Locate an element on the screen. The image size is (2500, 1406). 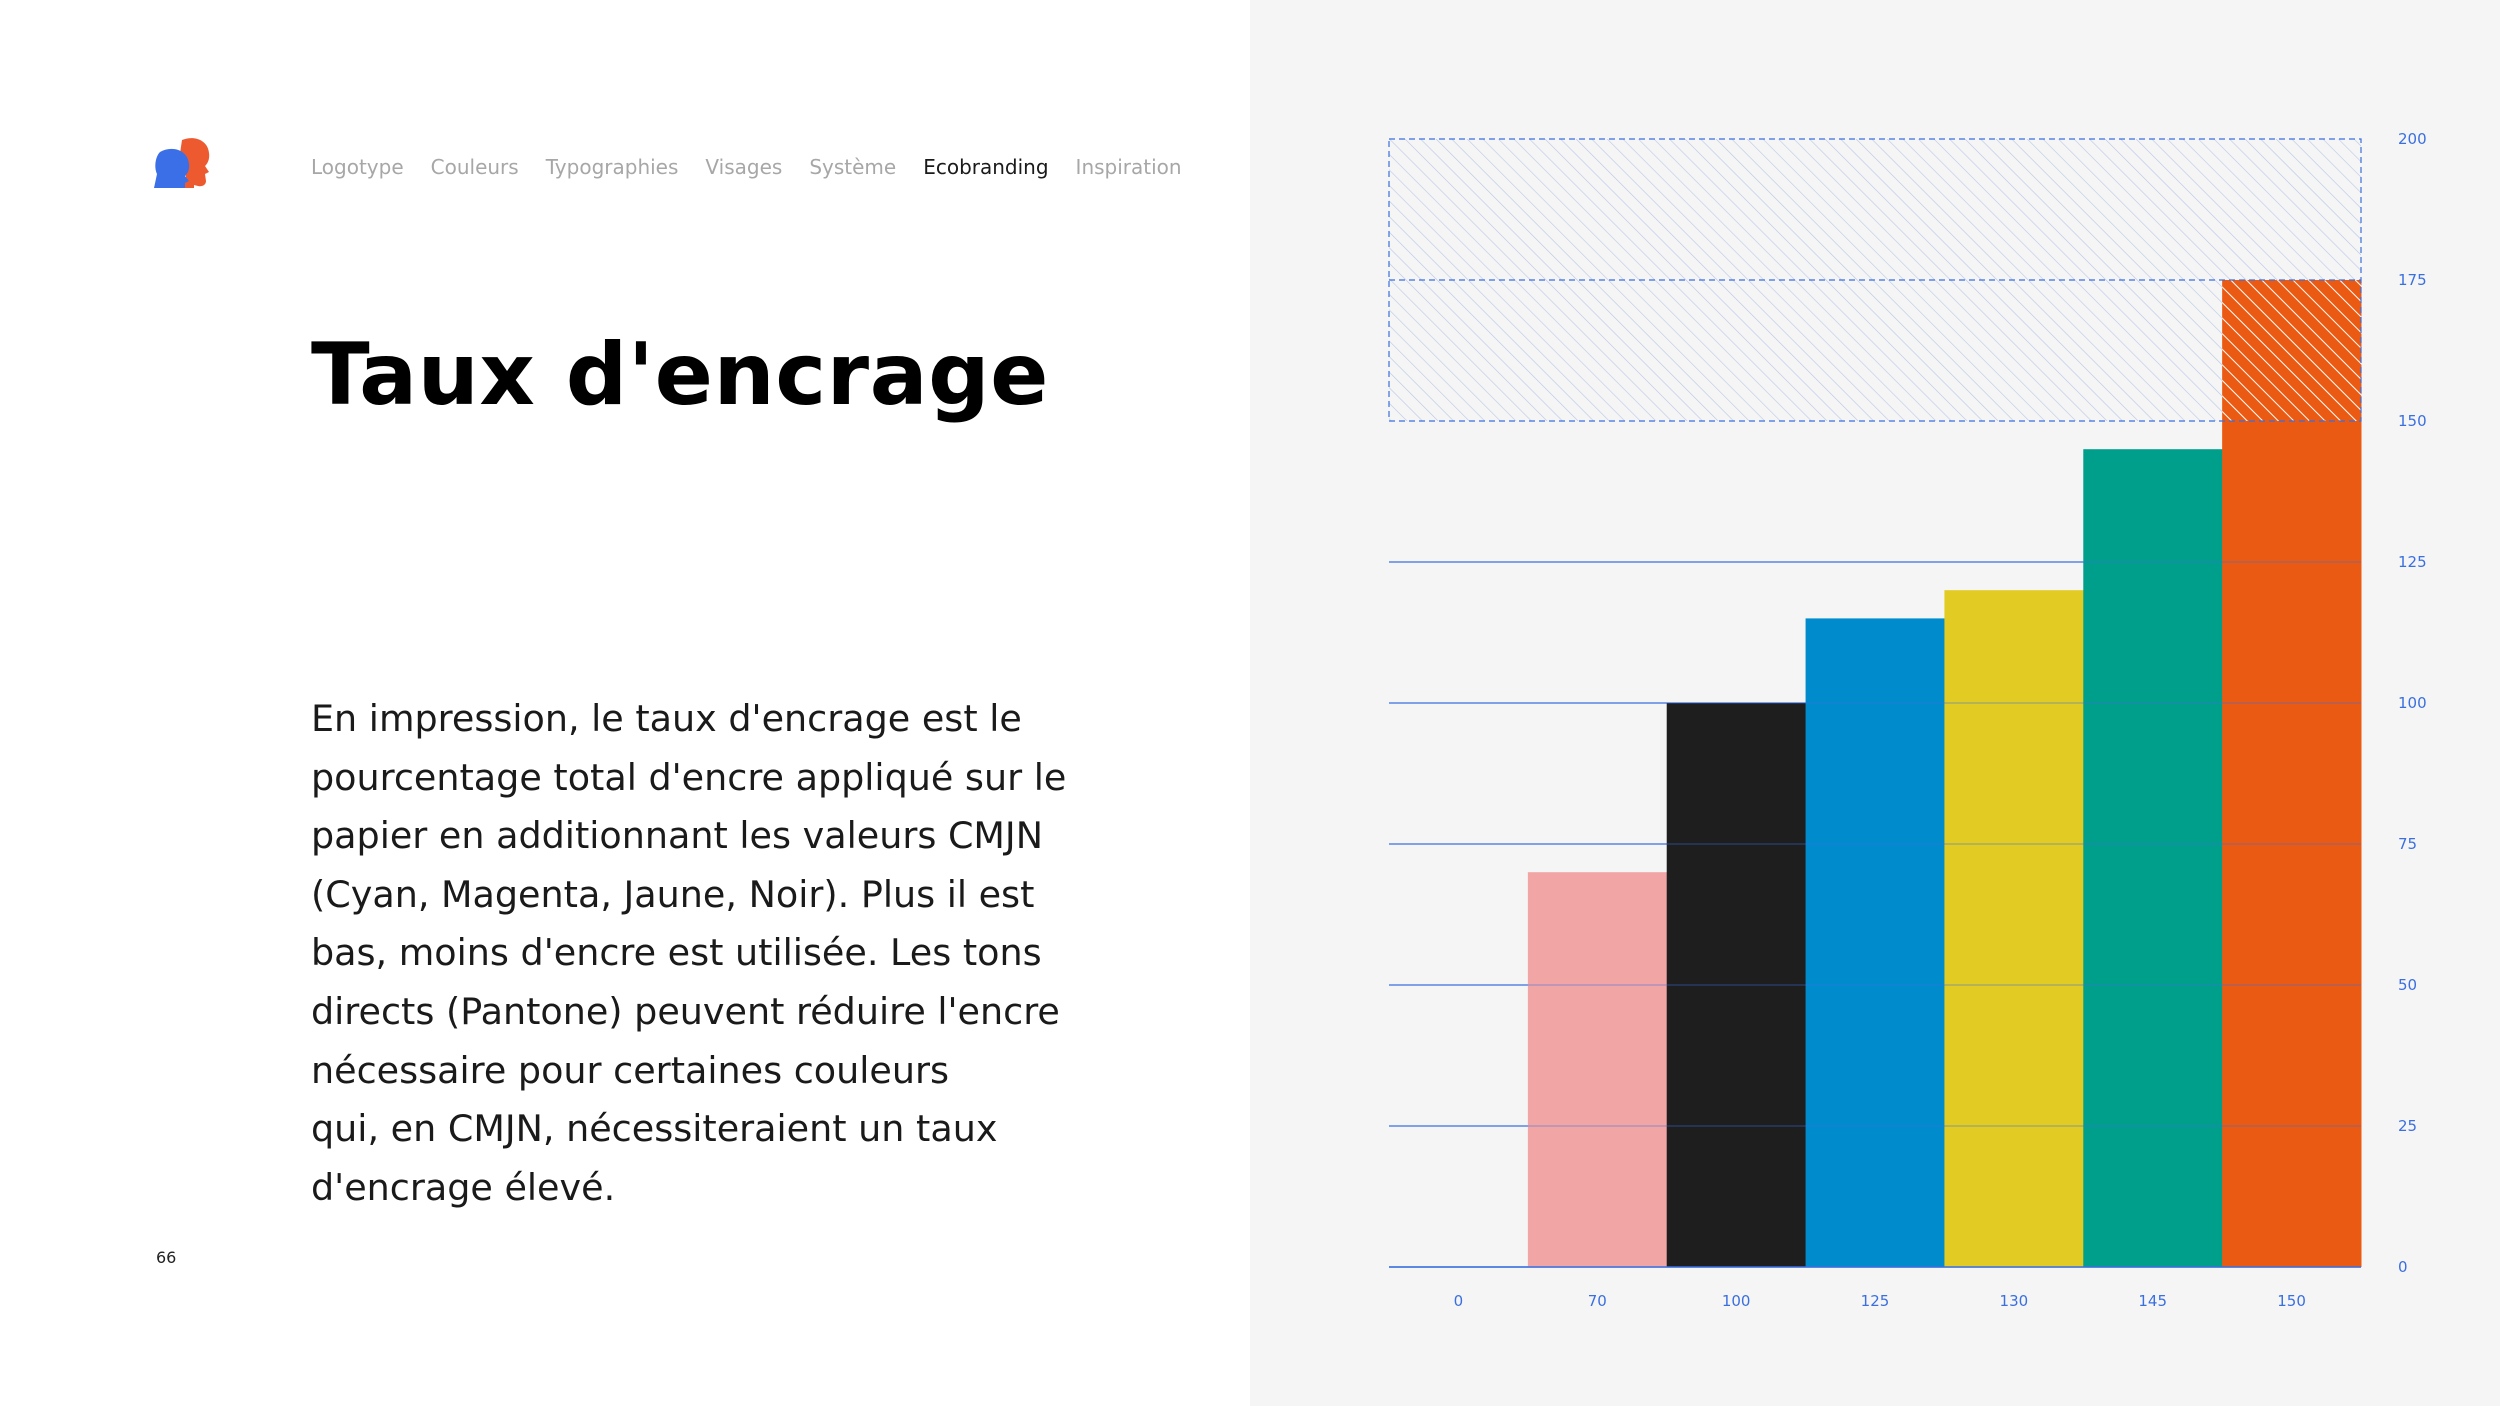
y-tick-label: 50 is located at coordinates (2407, 985).